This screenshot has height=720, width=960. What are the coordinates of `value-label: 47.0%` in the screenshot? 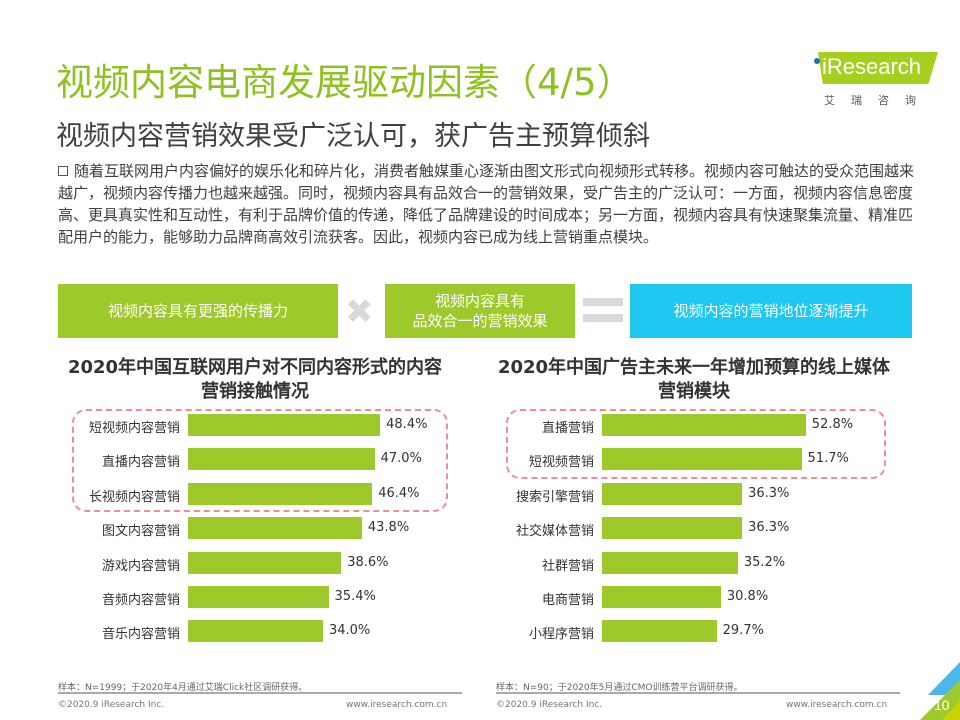 It's located at (401, 459).